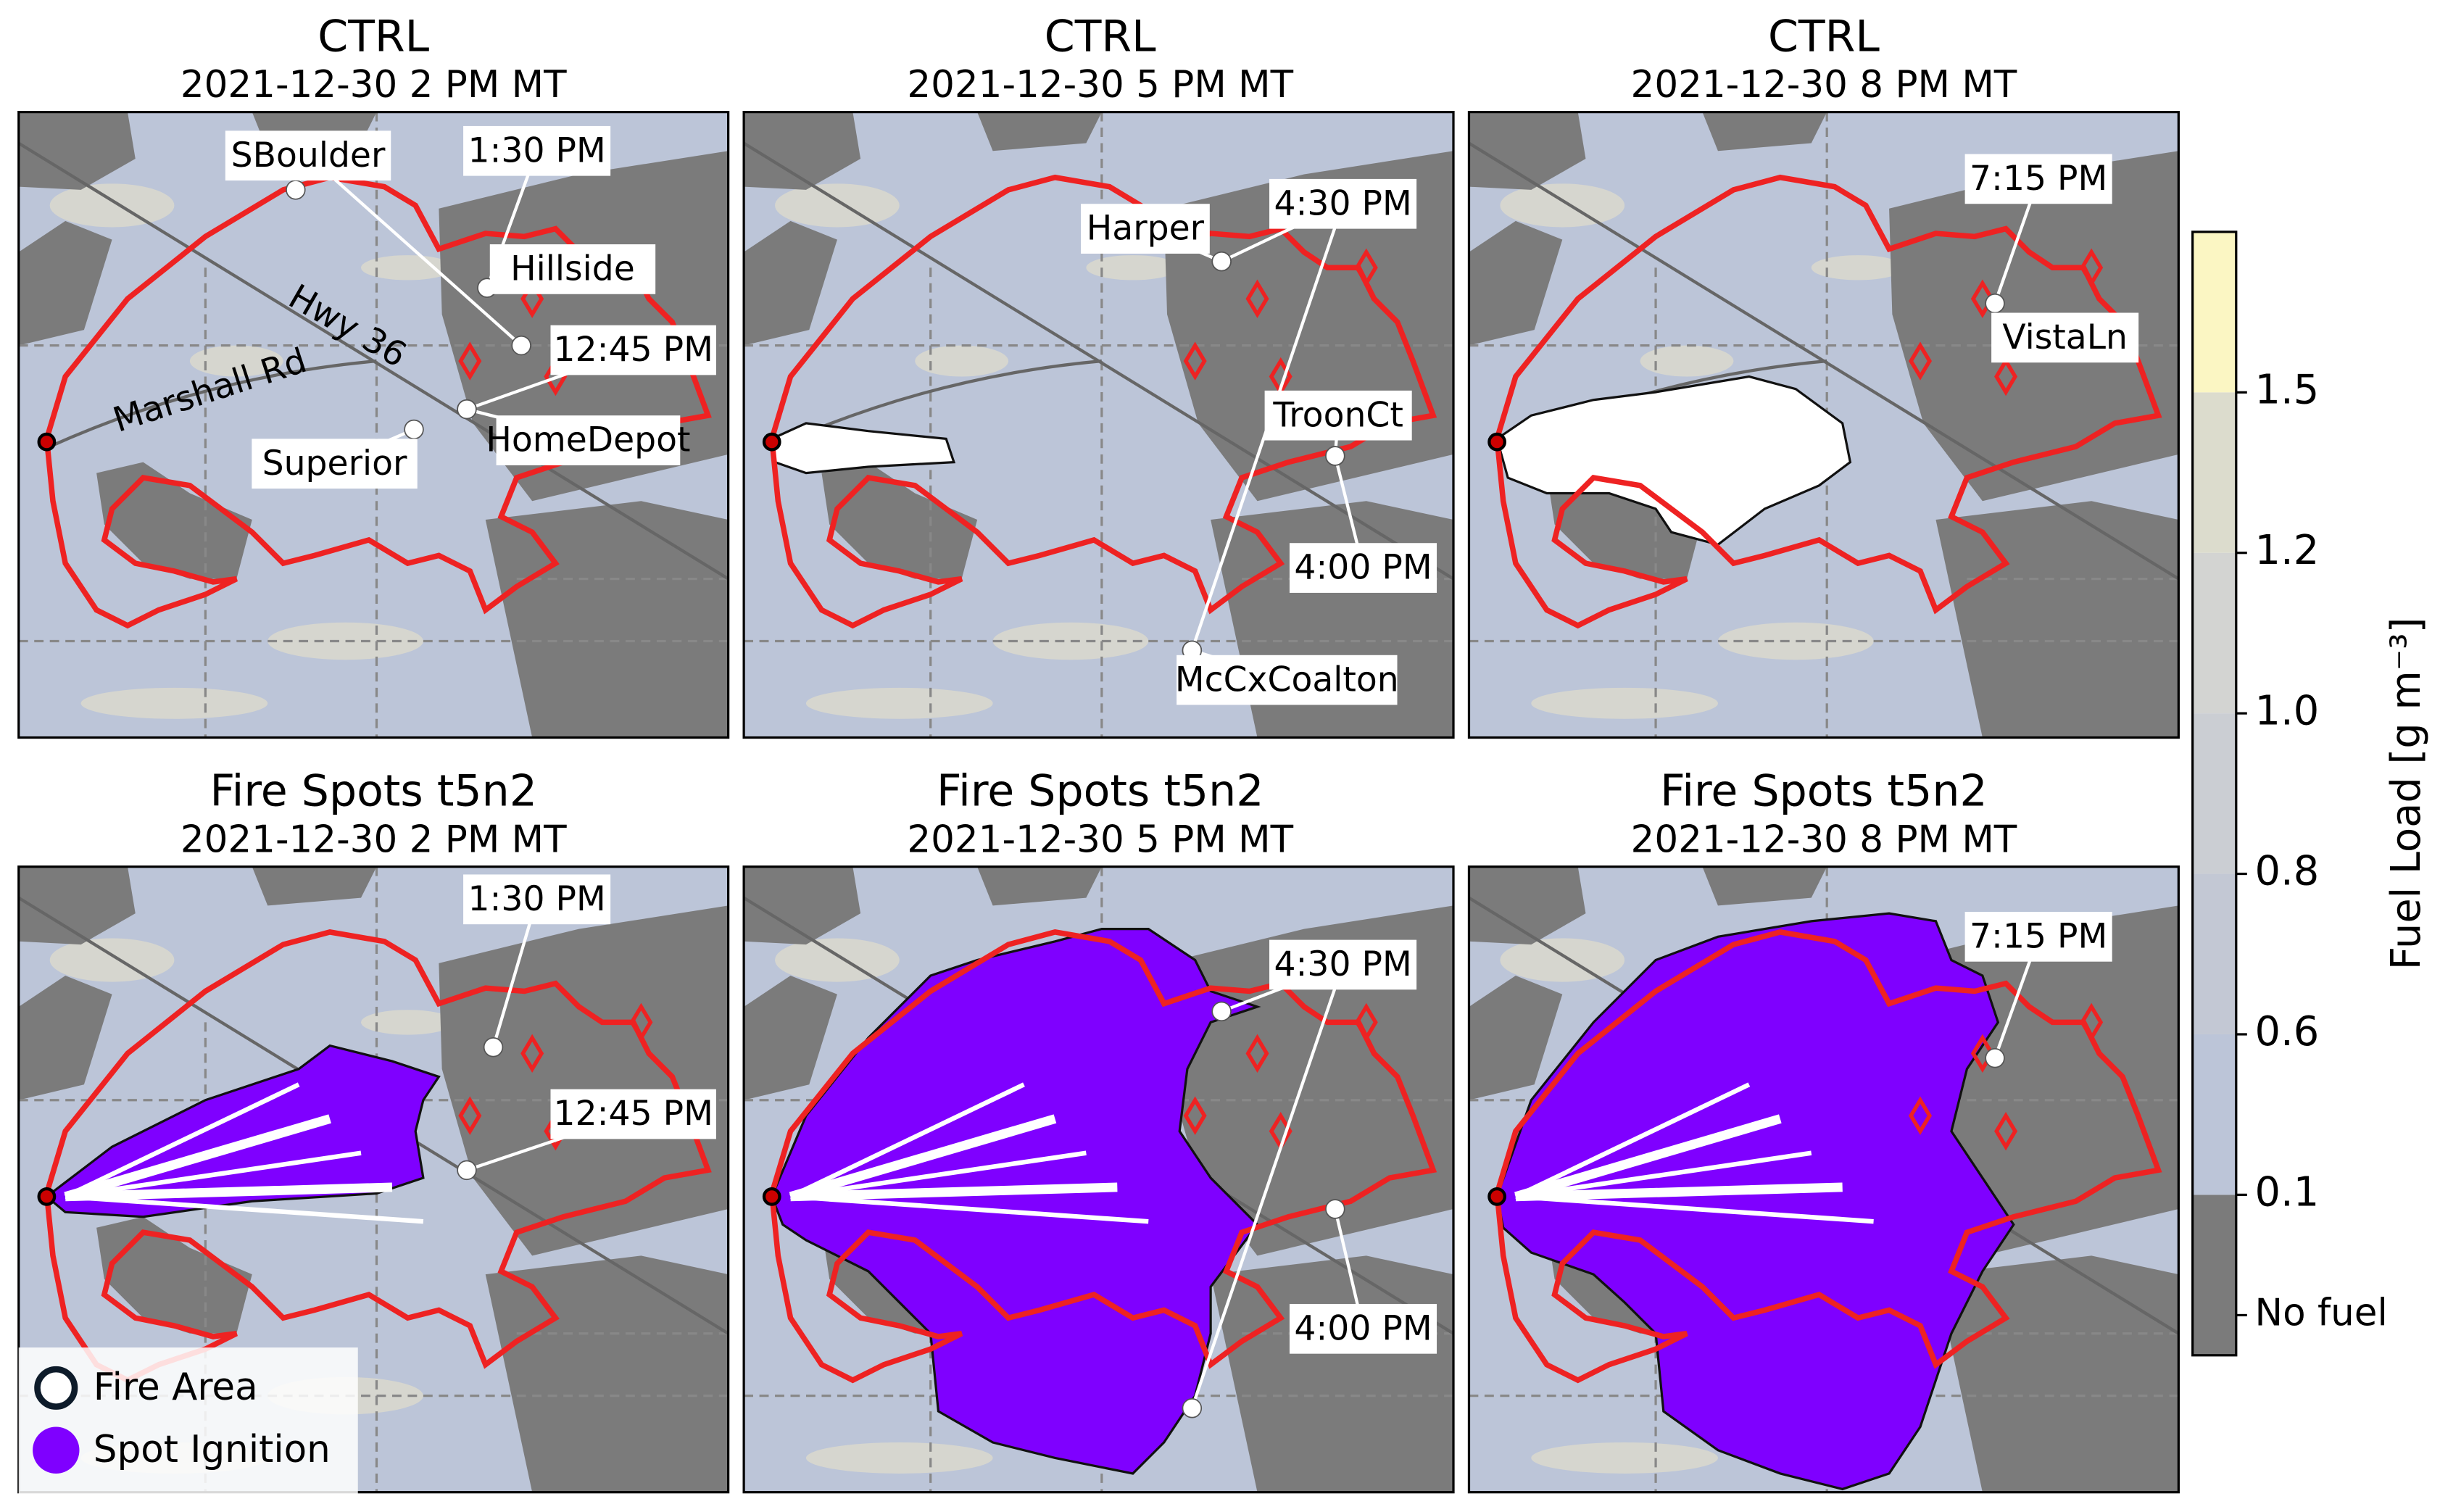 This screenshot has height=1512, width=2440. What do you see at coordinates (2287, 550) in the screenshot?
I see `colorbar-tick-label: 1.2` at bounding box center [2287, 550].